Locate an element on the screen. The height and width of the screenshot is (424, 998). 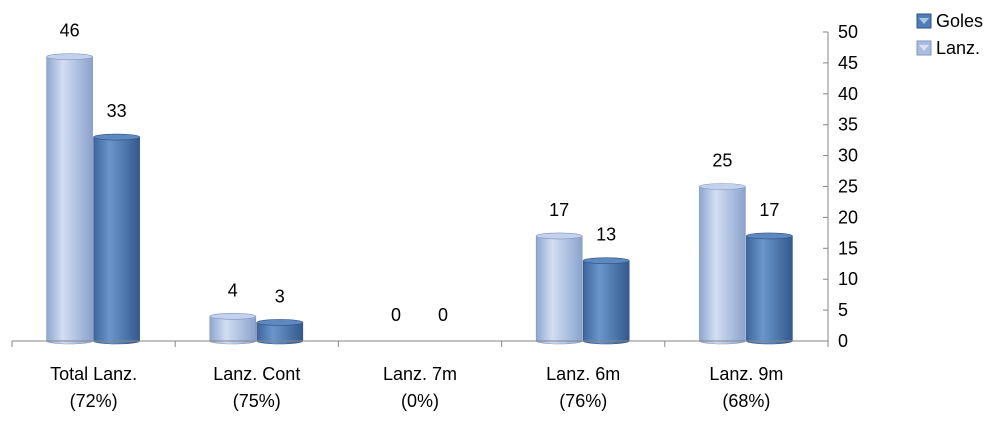
y-tick-label: 20 is located at coordinates (848, 217).